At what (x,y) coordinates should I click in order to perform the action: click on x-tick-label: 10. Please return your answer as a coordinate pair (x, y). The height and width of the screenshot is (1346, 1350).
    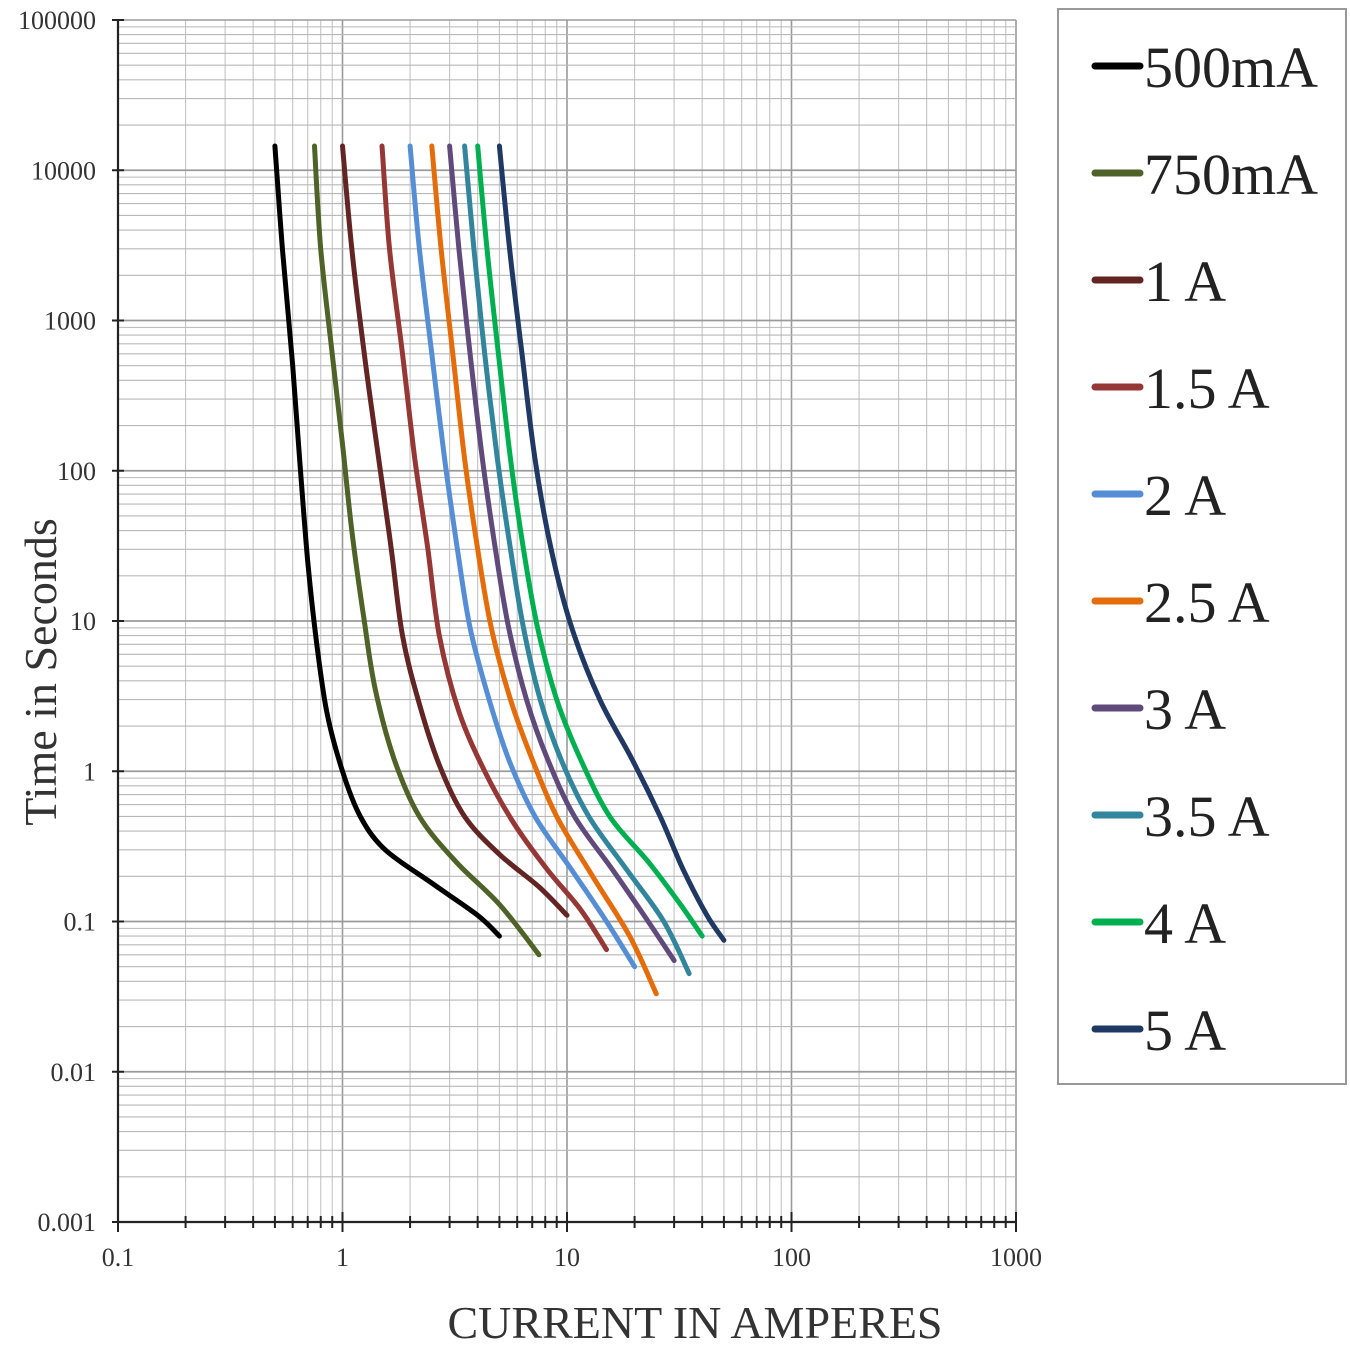
    Looking at the image, I should click on (567, 1257).